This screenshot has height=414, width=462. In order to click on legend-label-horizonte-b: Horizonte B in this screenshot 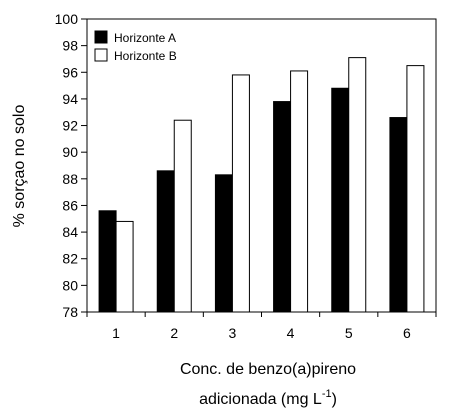, I will do `click(145, 56)`.